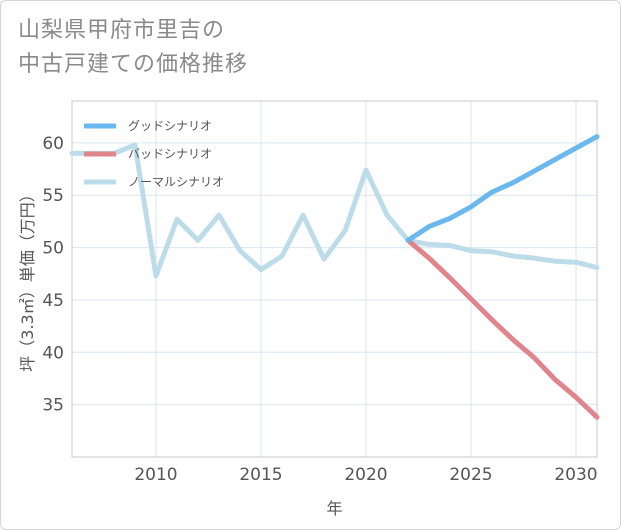 Image resolution: width=621 pixels, height=530 pixels. Describe the element at coordinates (170, 154) in the screenshot. I see `legend-label-bad: バッドシナリオ` at that location.